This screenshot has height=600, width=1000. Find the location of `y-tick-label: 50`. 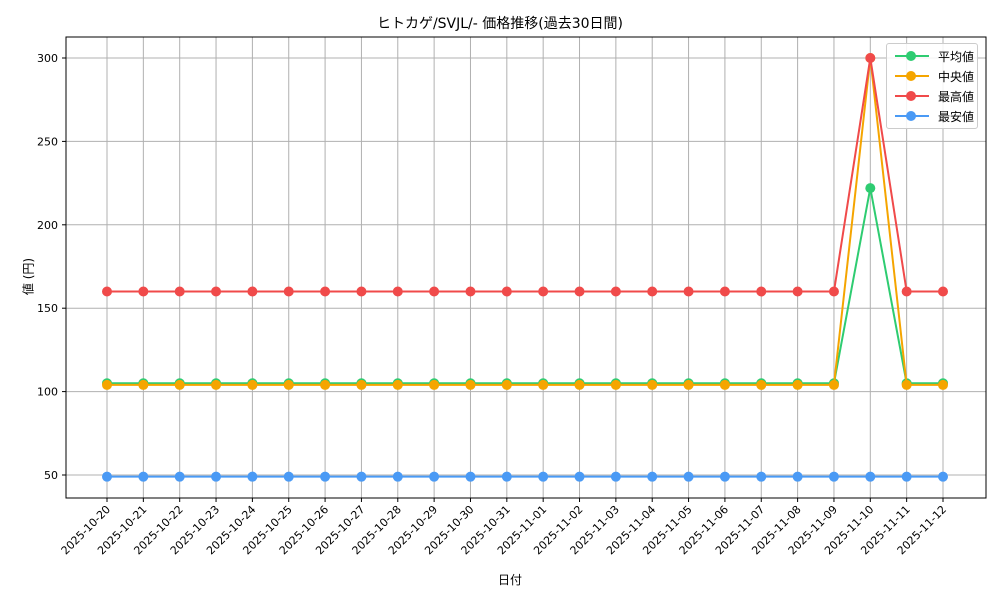

y-tick-label: 50 is located at coordinates (51, 475).